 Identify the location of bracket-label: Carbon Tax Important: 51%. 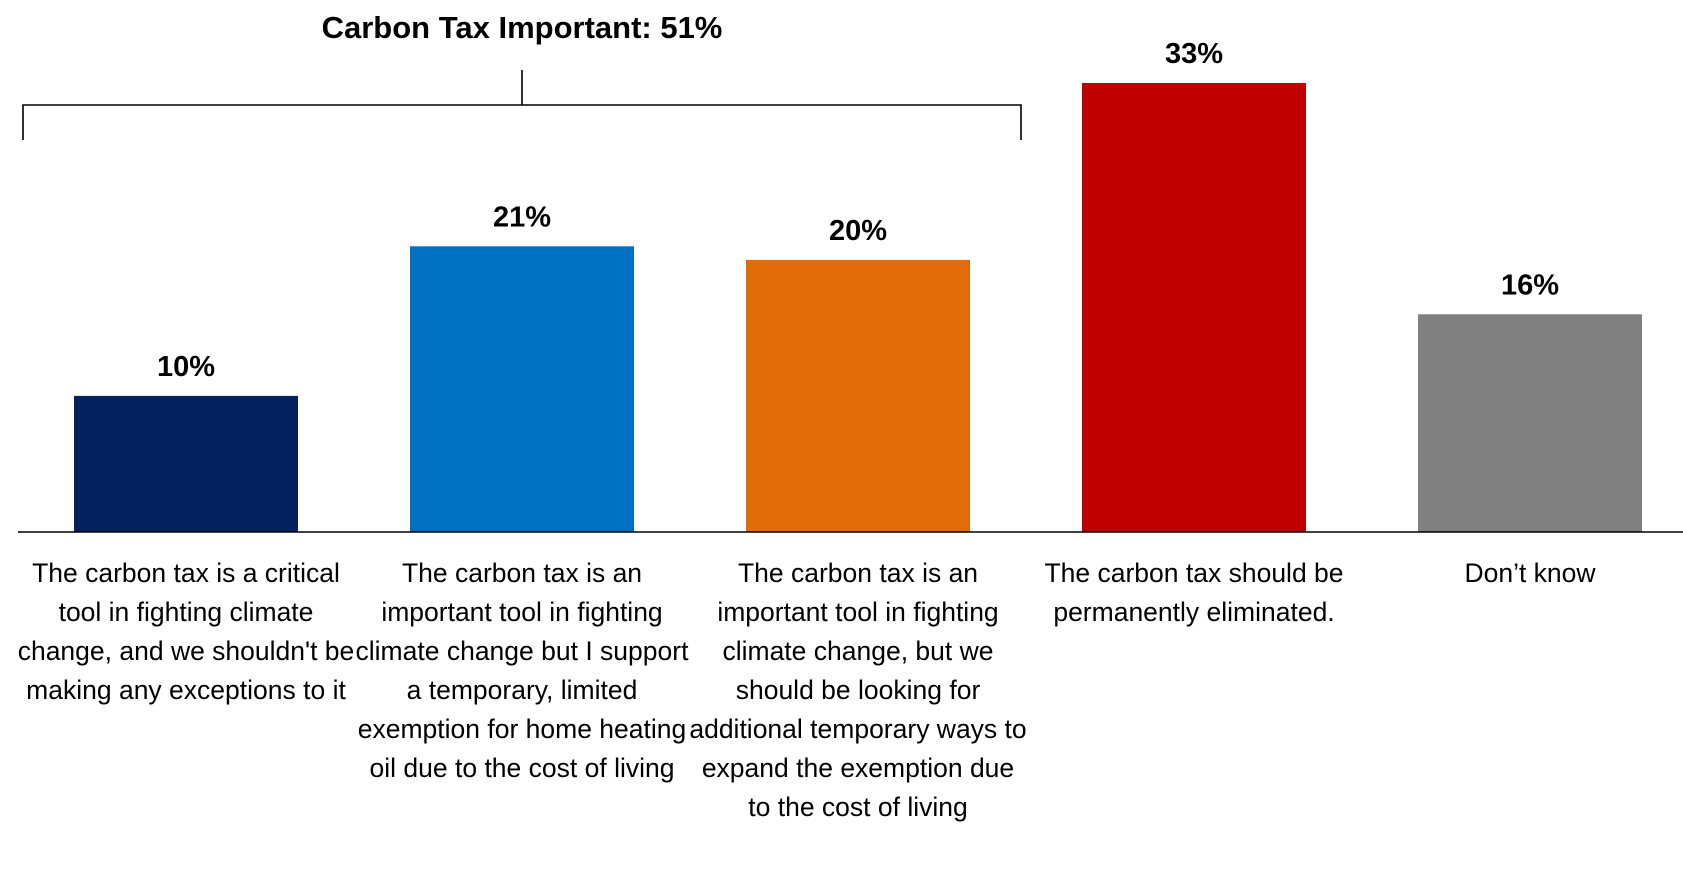
(522, 27).